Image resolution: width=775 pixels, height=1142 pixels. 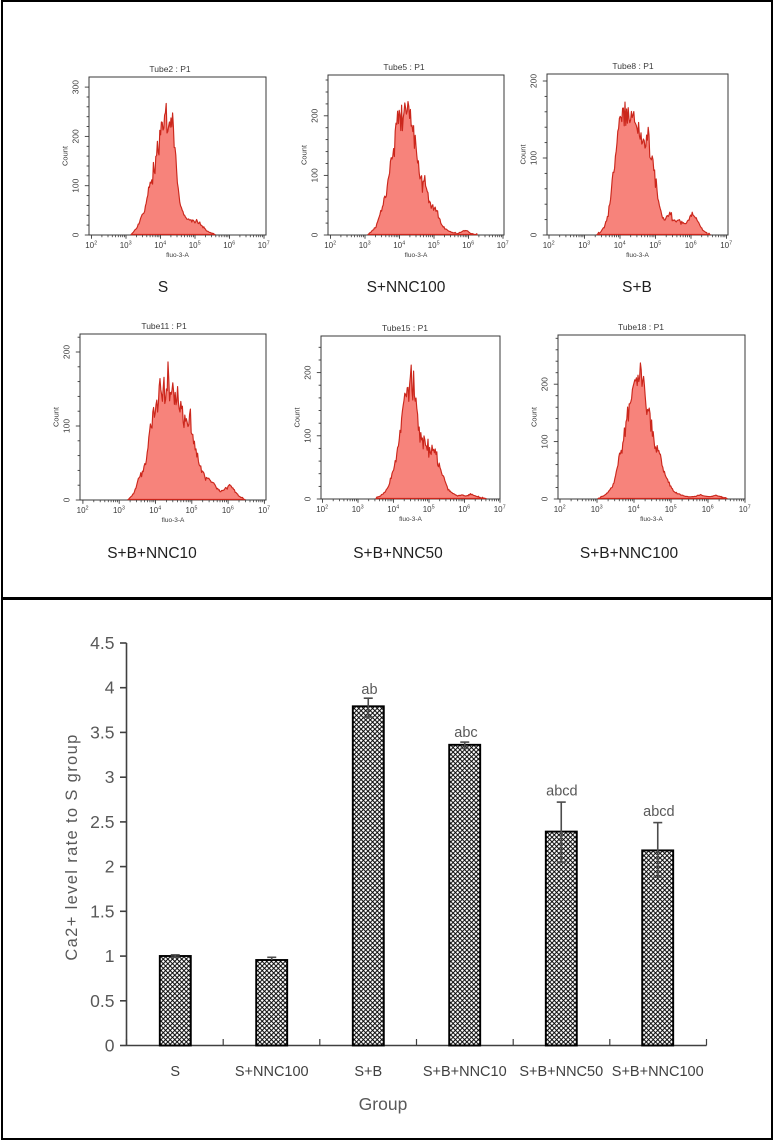 What do you see at coordinates (164, 326) in the screenshot?
I see `svg-text: Tube11 : P1` at bounding box center [164, 326].